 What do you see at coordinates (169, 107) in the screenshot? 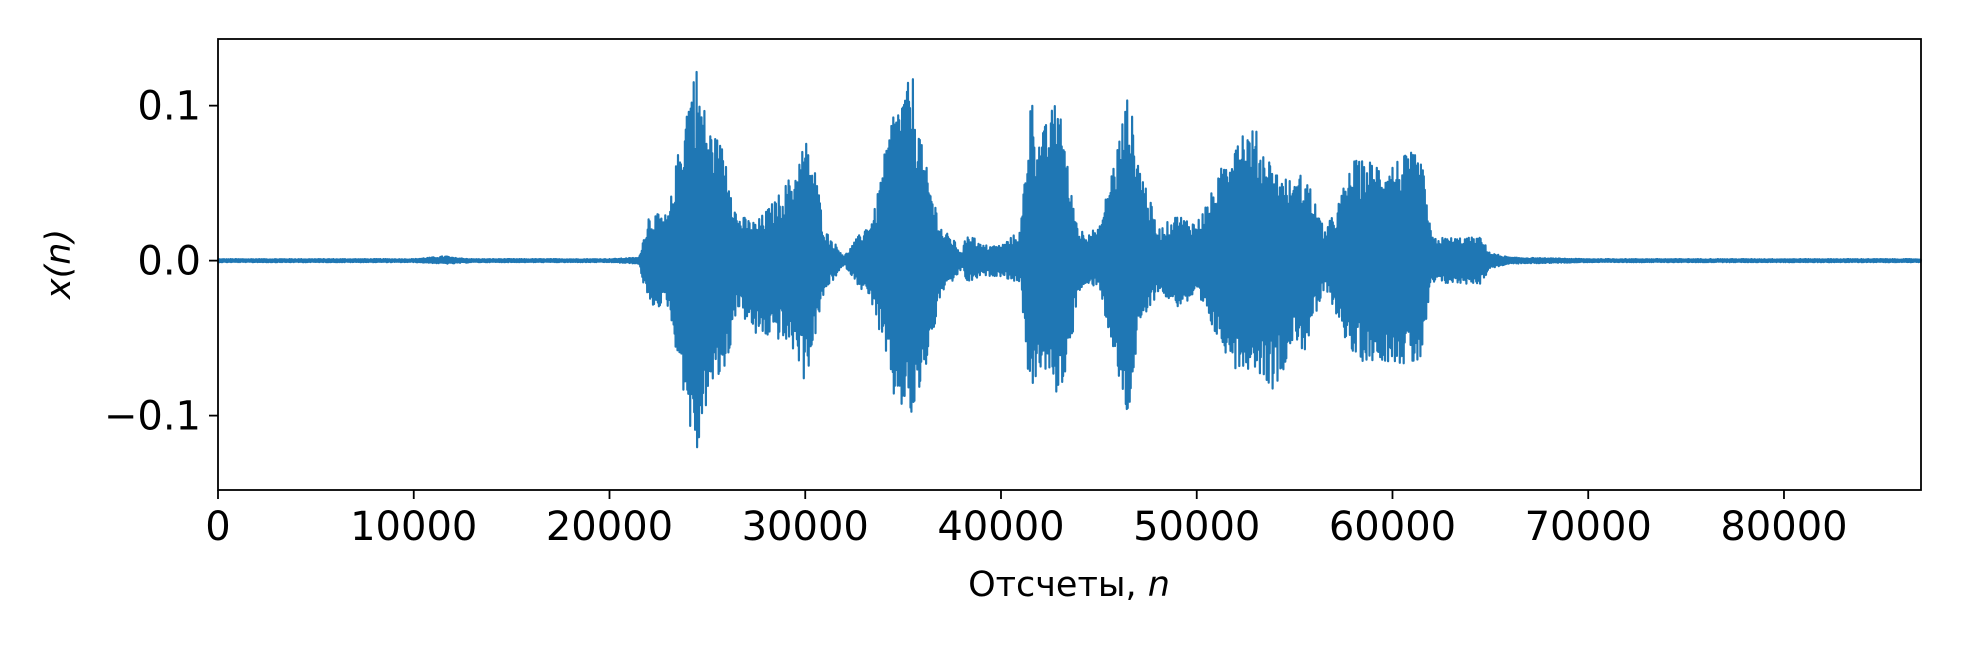
I see `y-tick-label: 0.1` at bounding box center [169, 107].